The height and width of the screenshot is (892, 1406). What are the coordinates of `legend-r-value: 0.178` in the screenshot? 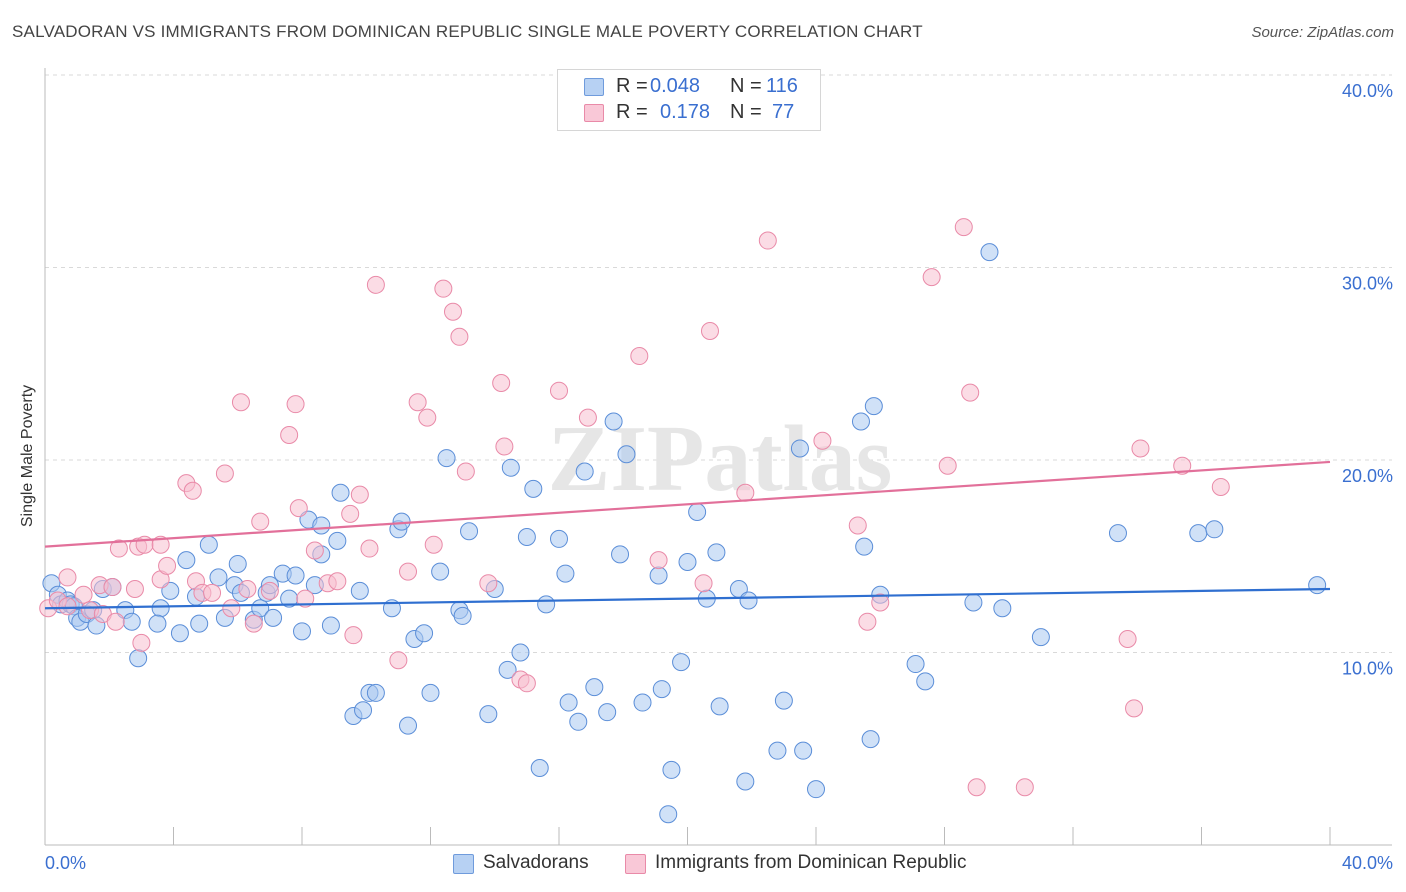 It's located at (685, 112).